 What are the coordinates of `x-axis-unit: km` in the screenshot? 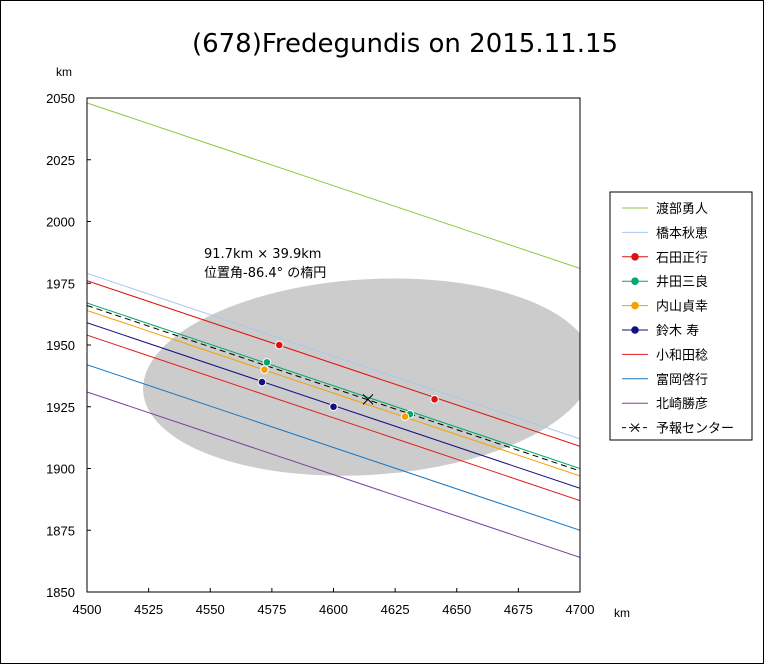 It's located at (622, 613).